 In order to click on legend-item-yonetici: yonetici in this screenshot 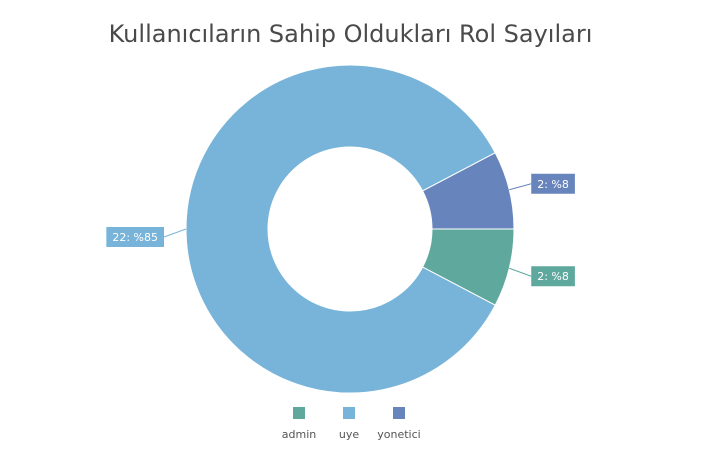, I will do `click(399, 424)`.